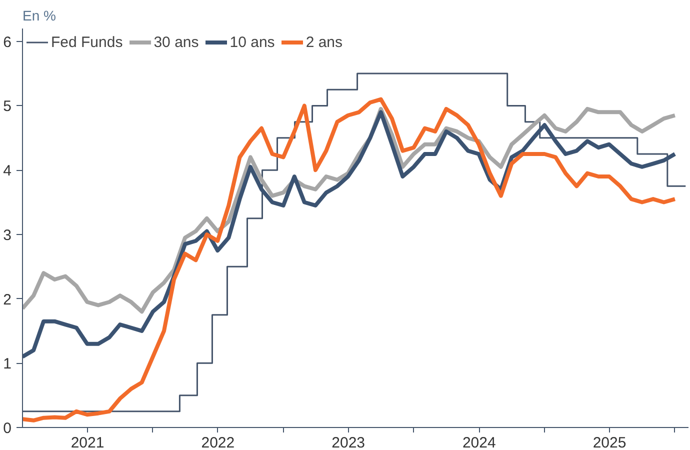 The height and width of the screenshot is (450, 690). Describe the element at coordinates (39, 16) in the screenshot. I see `y-axis-title: En %` at that location.